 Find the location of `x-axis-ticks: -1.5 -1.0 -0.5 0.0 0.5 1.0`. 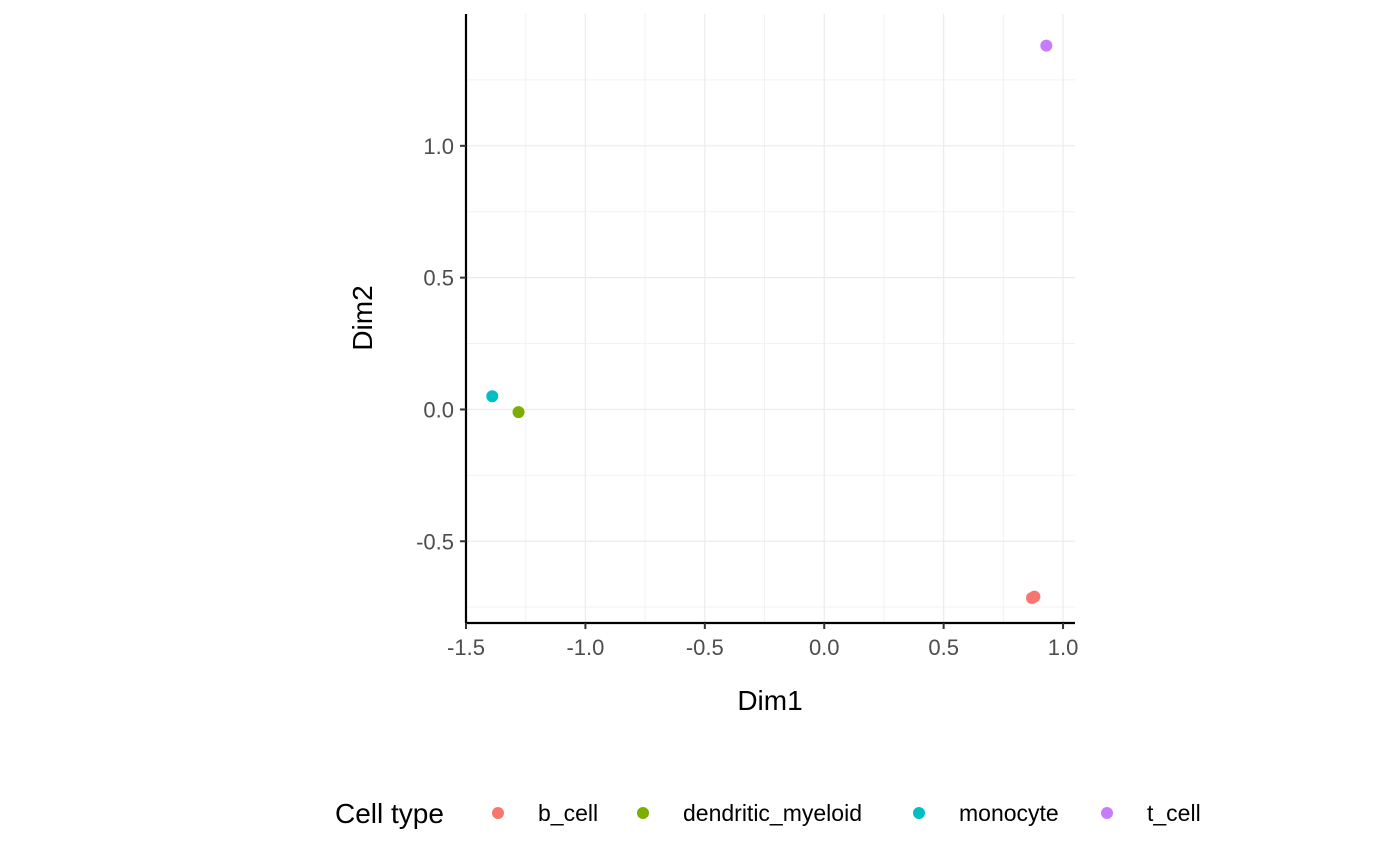

x-axis-ticks: -1.5 -1.0 -0.5 0.0 0.5 1.0 is located at coordinates (762, 641).